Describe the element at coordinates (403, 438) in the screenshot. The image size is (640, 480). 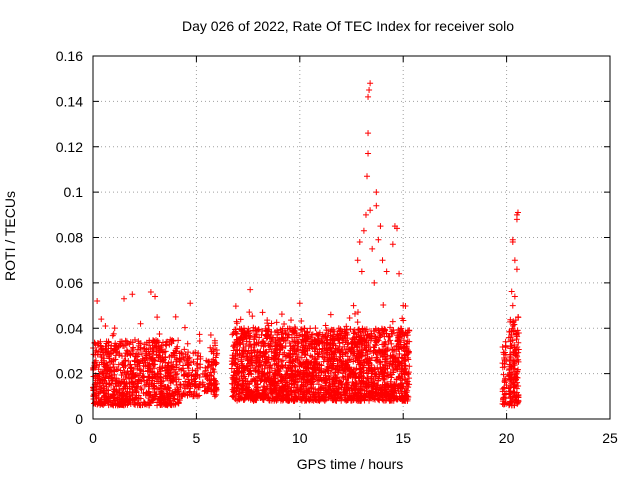
I see `x-tick-label: 15` at that location.